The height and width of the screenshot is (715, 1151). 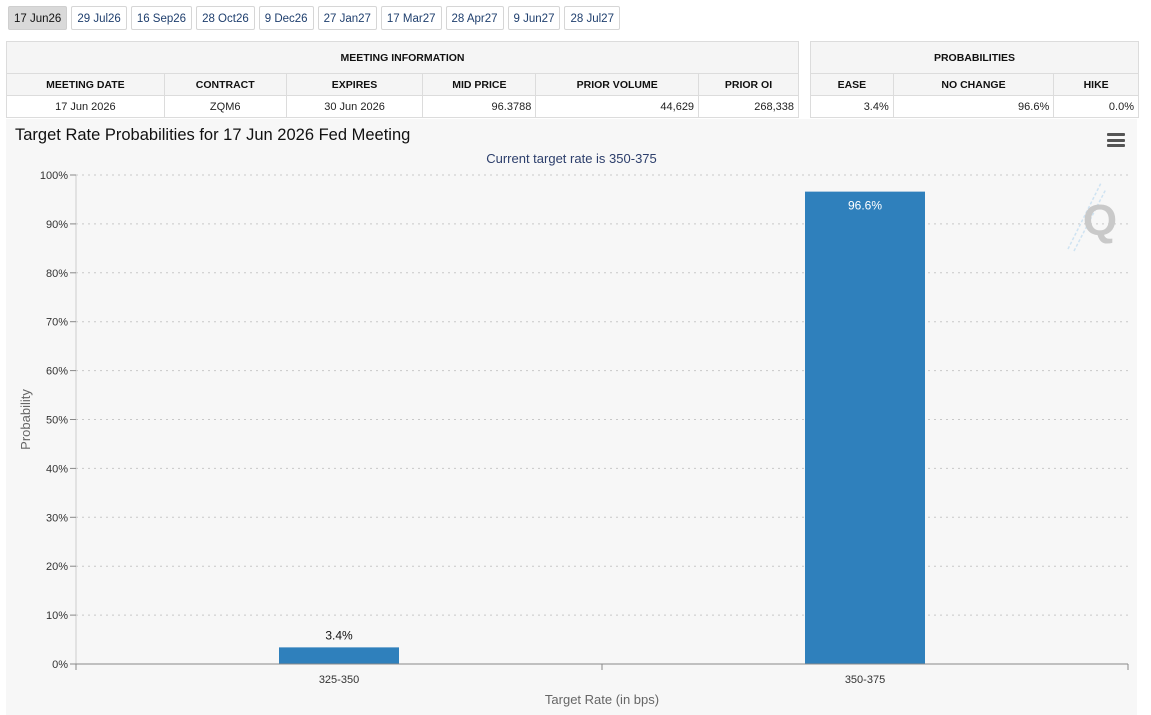 I want to click on col-meeting-date: MEETING DATE, so click(x=85, y=84).